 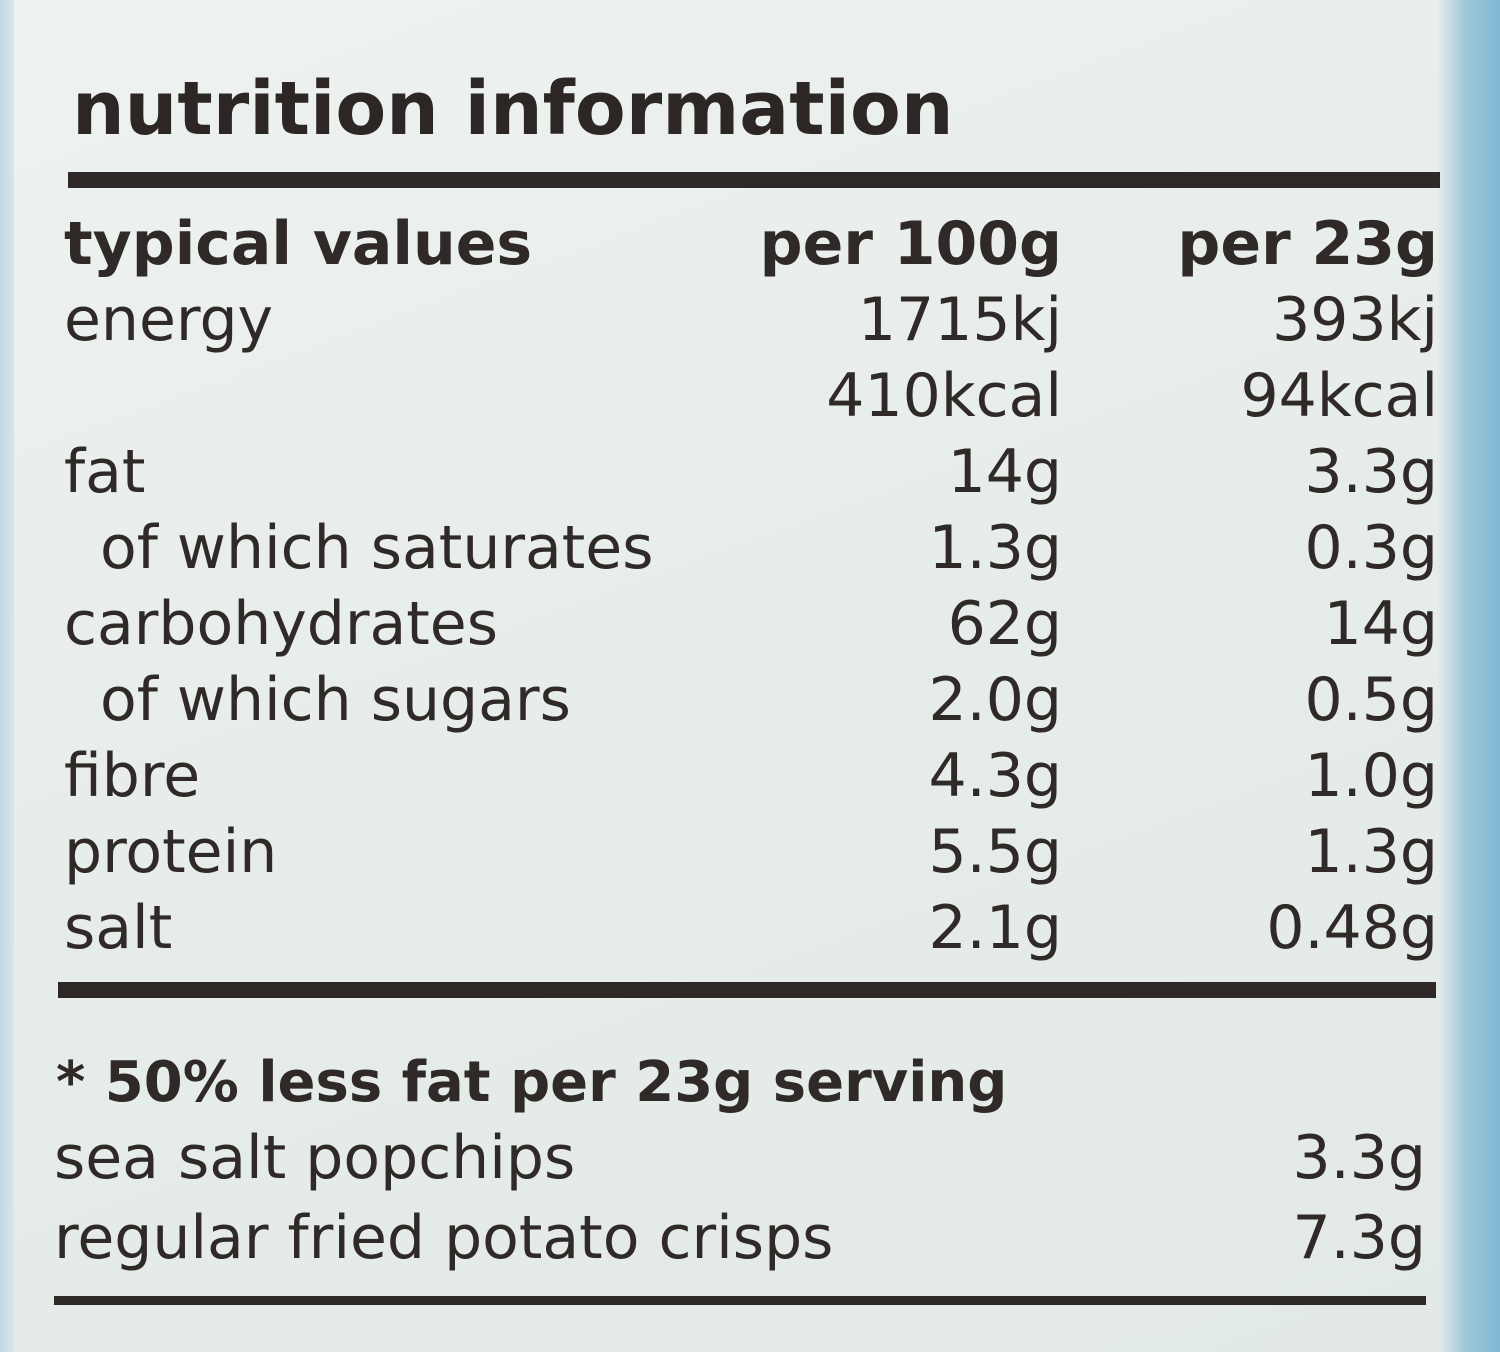 I want to click on table-header: typical values per 100g per 23g, so click(x=750, y=244).